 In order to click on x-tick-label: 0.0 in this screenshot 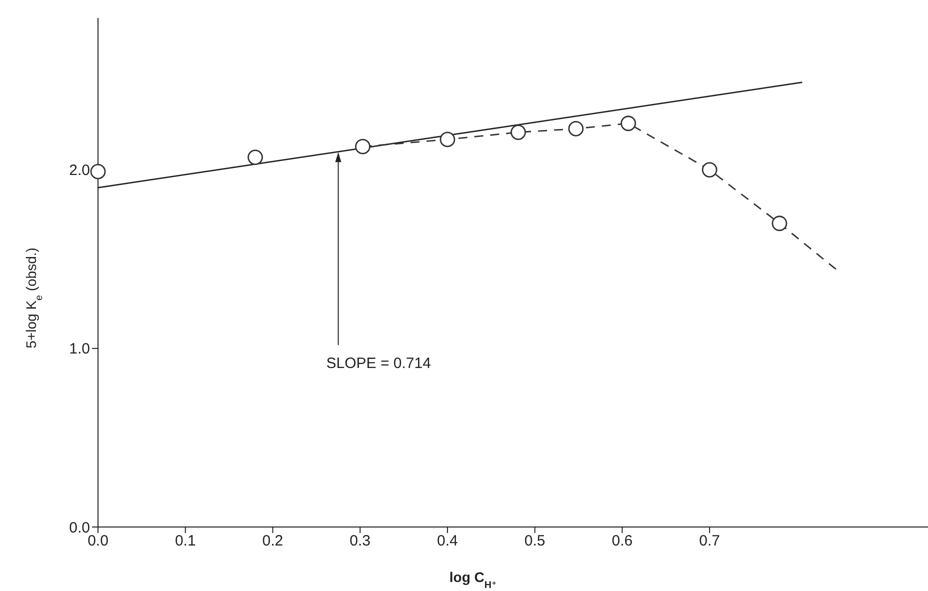, I will do `click(98, 541)`.